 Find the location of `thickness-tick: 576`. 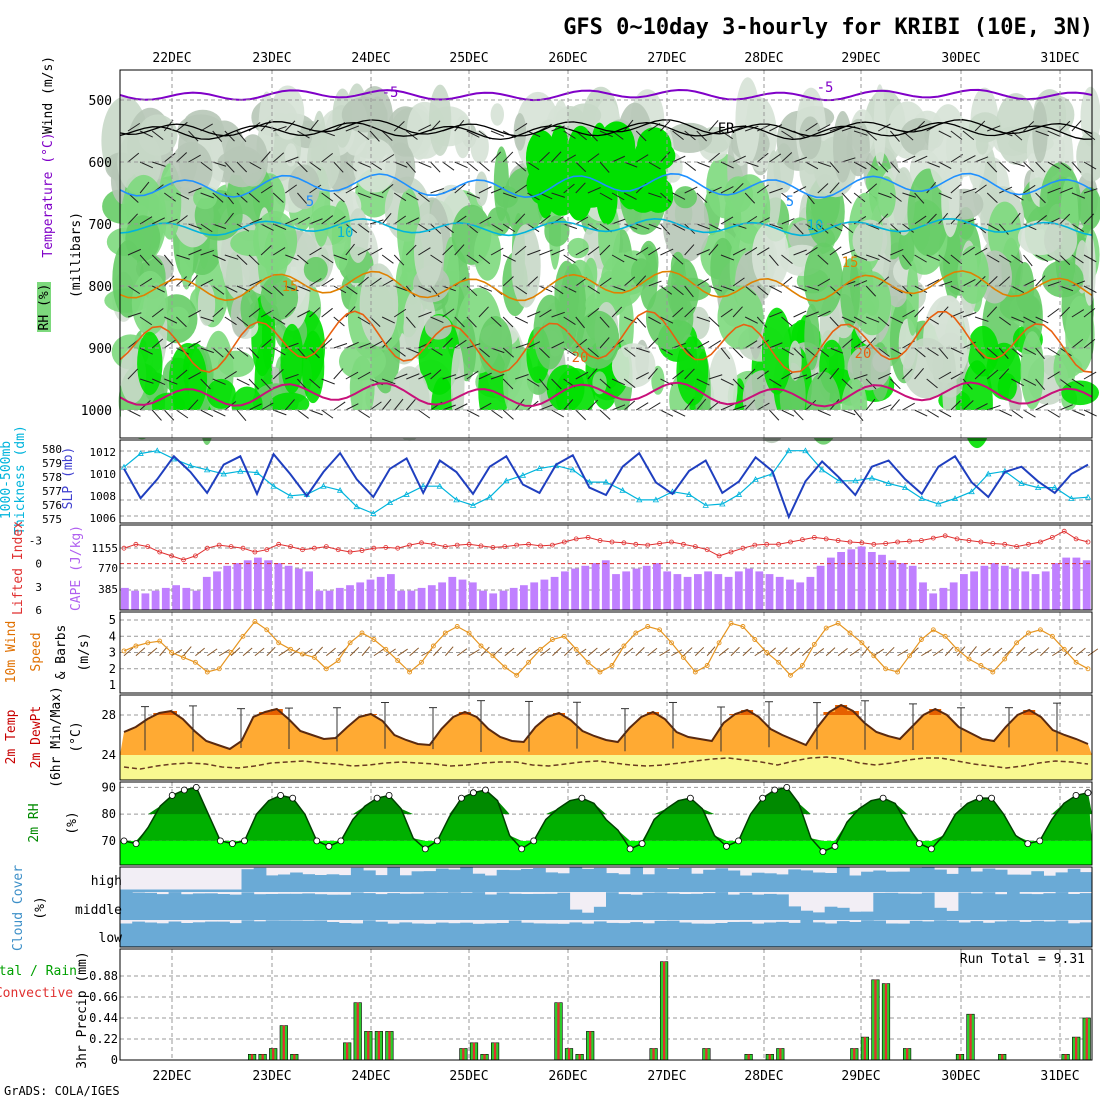

thickness-tick: 576 is located at coordinates (52, 505).